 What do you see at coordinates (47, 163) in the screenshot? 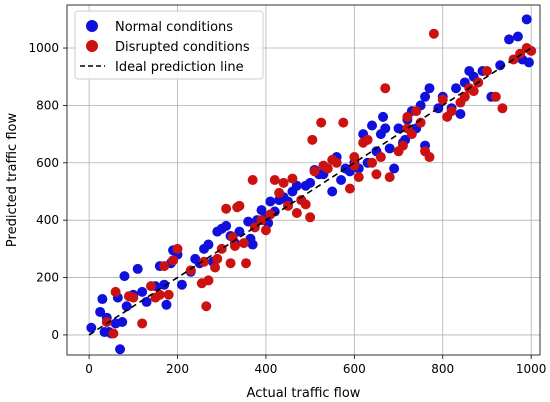
I see `y-tick-label: 600` at bounding box center [47, 163].